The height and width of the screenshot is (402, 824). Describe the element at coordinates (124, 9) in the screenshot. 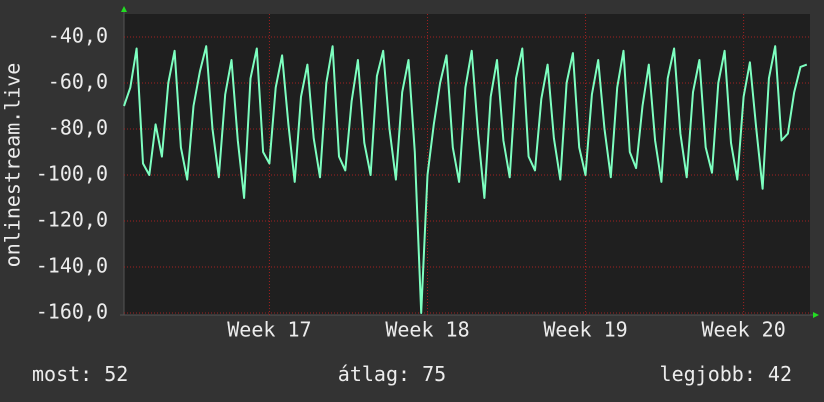

I see `y-arrow` at that location.